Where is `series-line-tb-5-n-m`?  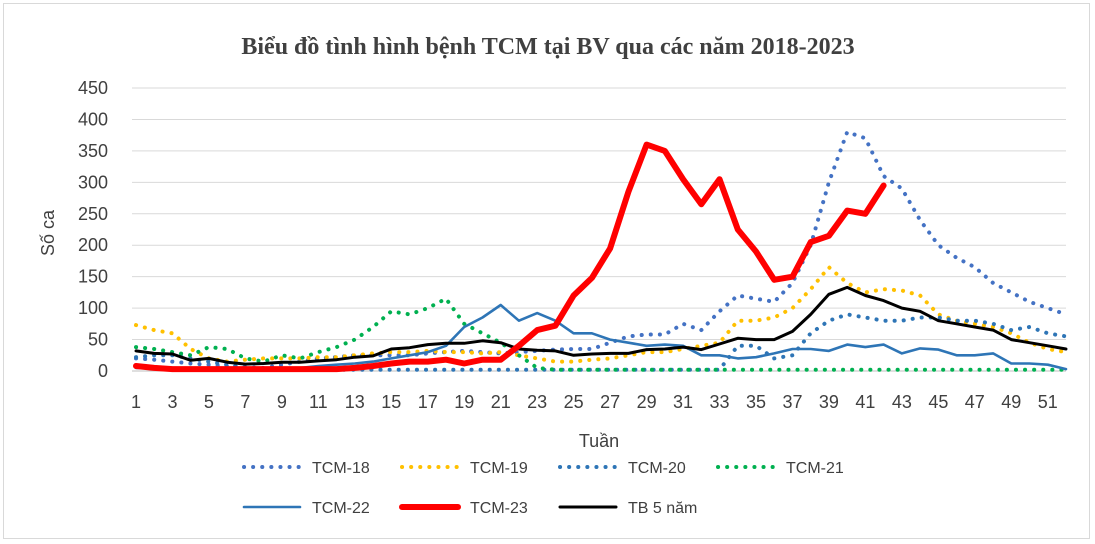
series-line-tb-5-n-m is located at coordinates (601, 325).